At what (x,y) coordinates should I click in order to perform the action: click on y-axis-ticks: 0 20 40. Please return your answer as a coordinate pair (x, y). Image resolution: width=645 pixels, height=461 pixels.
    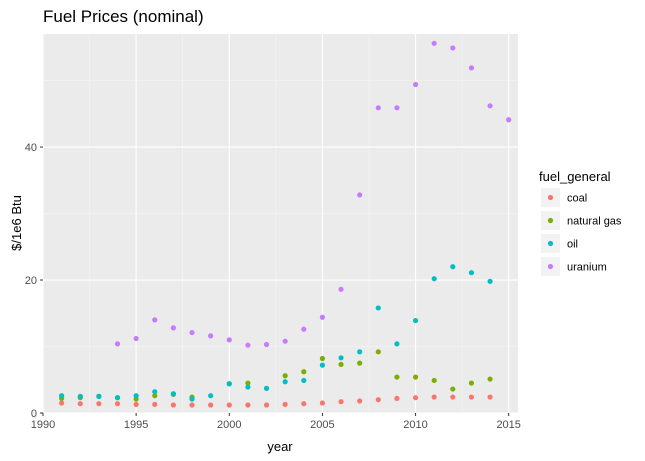
    Looking at the image, I should click on (34, 281).